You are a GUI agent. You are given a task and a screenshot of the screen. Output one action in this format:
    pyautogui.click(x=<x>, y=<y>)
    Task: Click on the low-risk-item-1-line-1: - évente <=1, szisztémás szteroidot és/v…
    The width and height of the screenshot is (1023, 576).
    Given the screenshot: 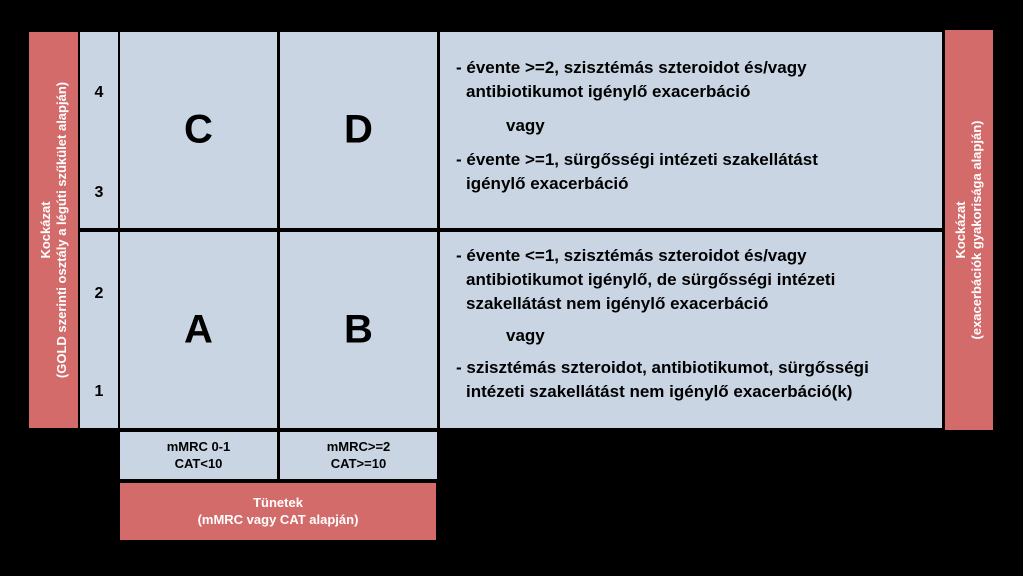 What is the action you would take?
    pyautogui.click(x=631, y=255)
    